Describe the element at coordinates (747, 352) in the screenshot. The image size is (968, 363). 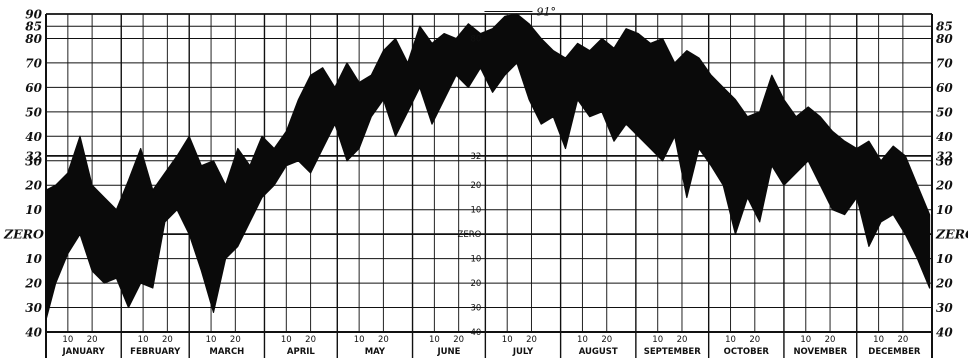
I see `month-label: OCTOBER` at that location.